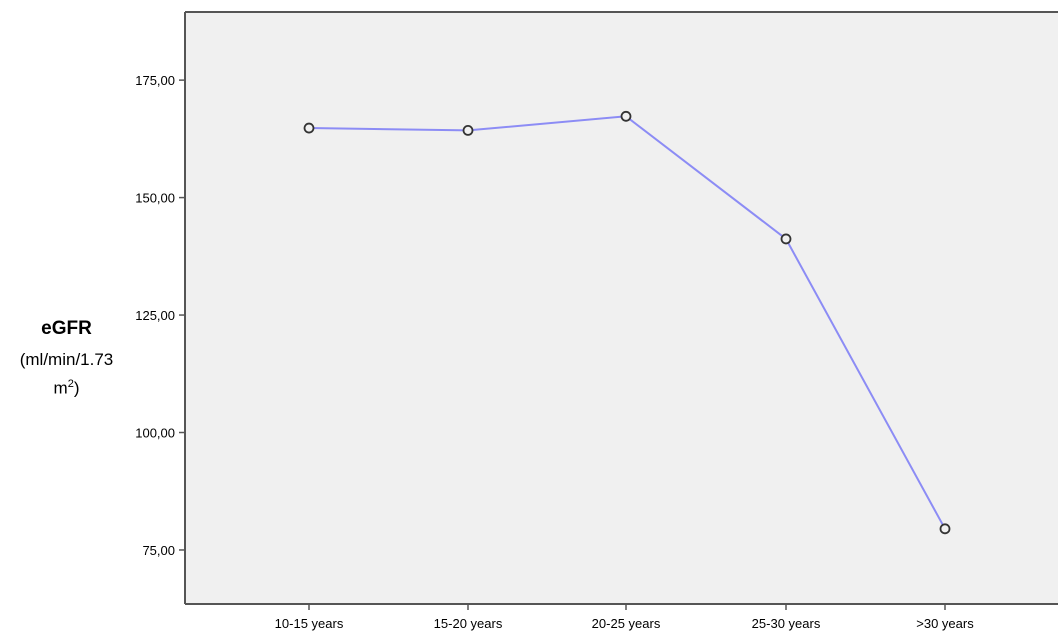 This screenshot has height=632, width=1058. What do you see at coordinates (60, 388) in the screenshot?
I see `y-axis-unit-base: m` at bounding box center [60, 388].